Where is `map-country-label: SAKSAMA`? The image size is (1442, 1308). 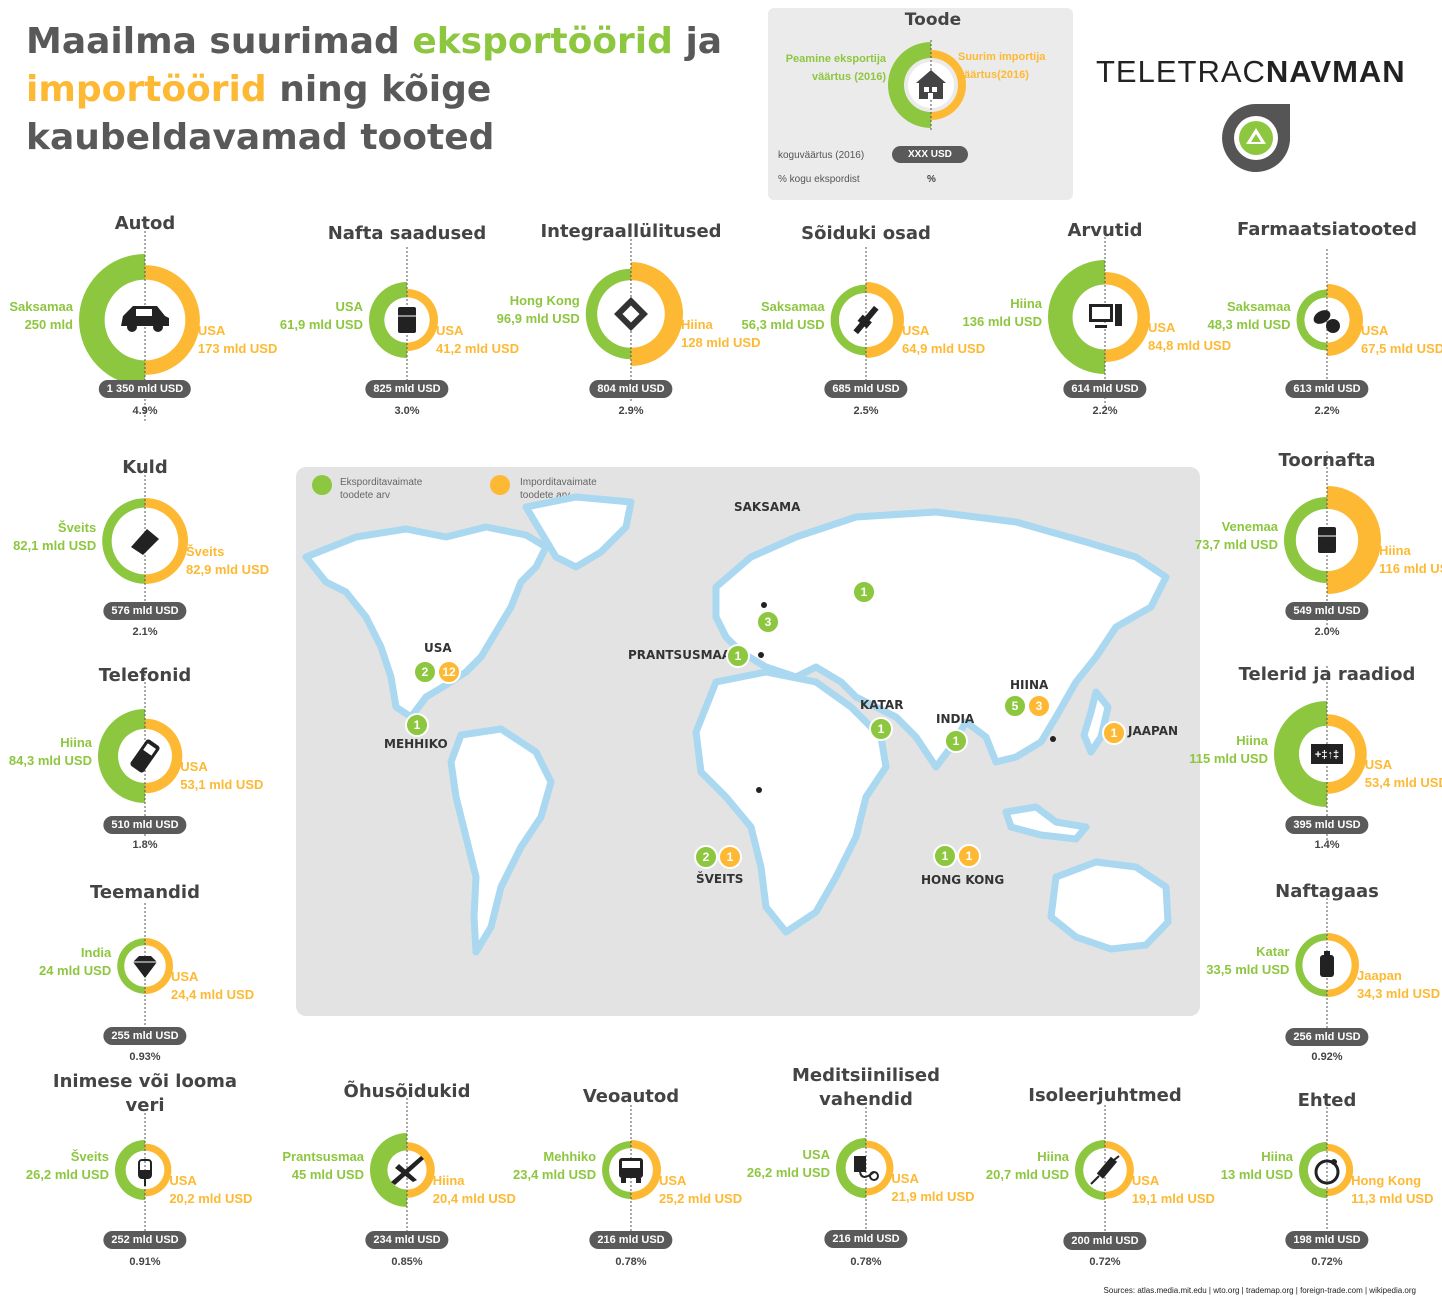
map-country-label: SAKSAMA is located at coordinates (767, 507).